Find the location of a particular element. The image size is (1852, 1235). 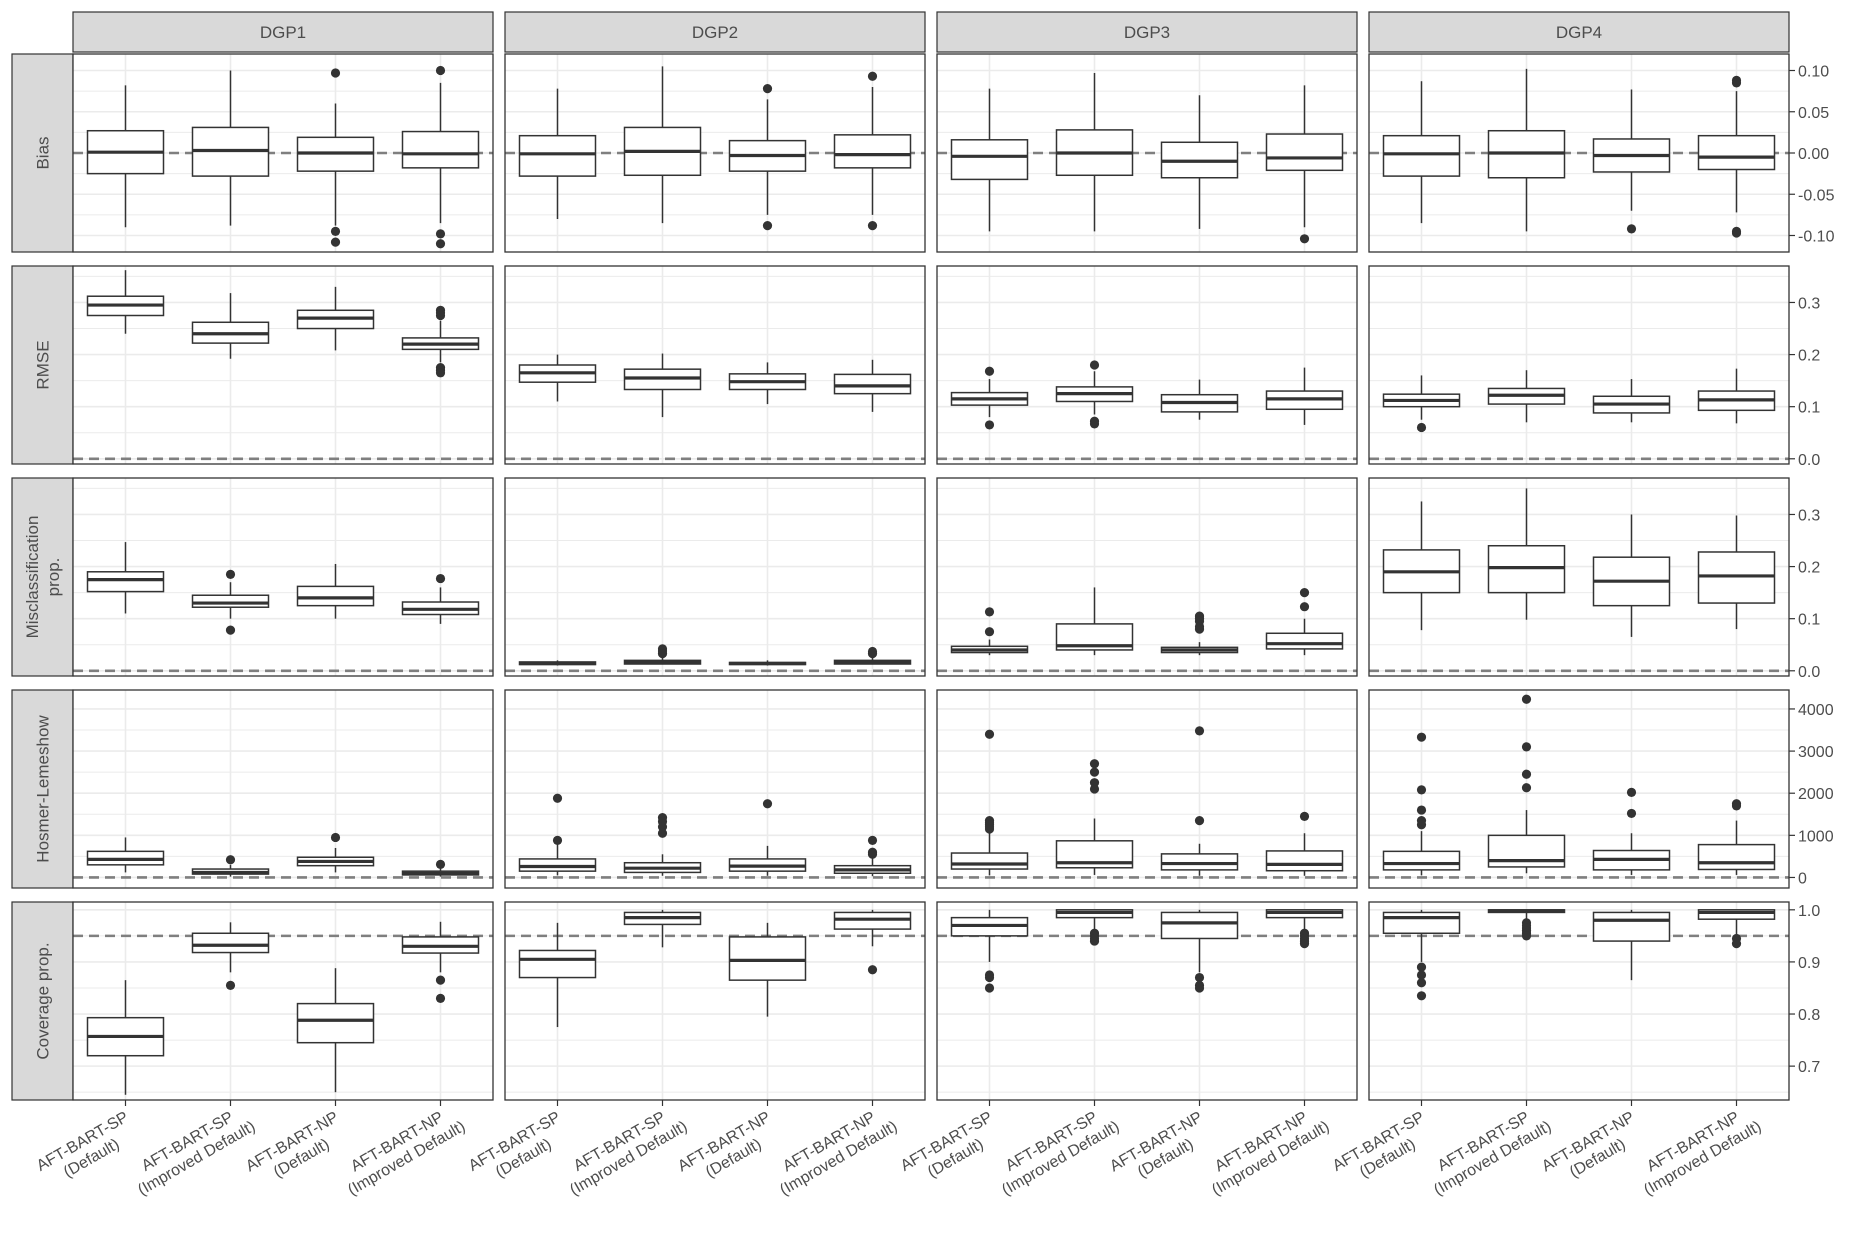

y-tick-label: 0.0 is located at coordinates (1809, 672).